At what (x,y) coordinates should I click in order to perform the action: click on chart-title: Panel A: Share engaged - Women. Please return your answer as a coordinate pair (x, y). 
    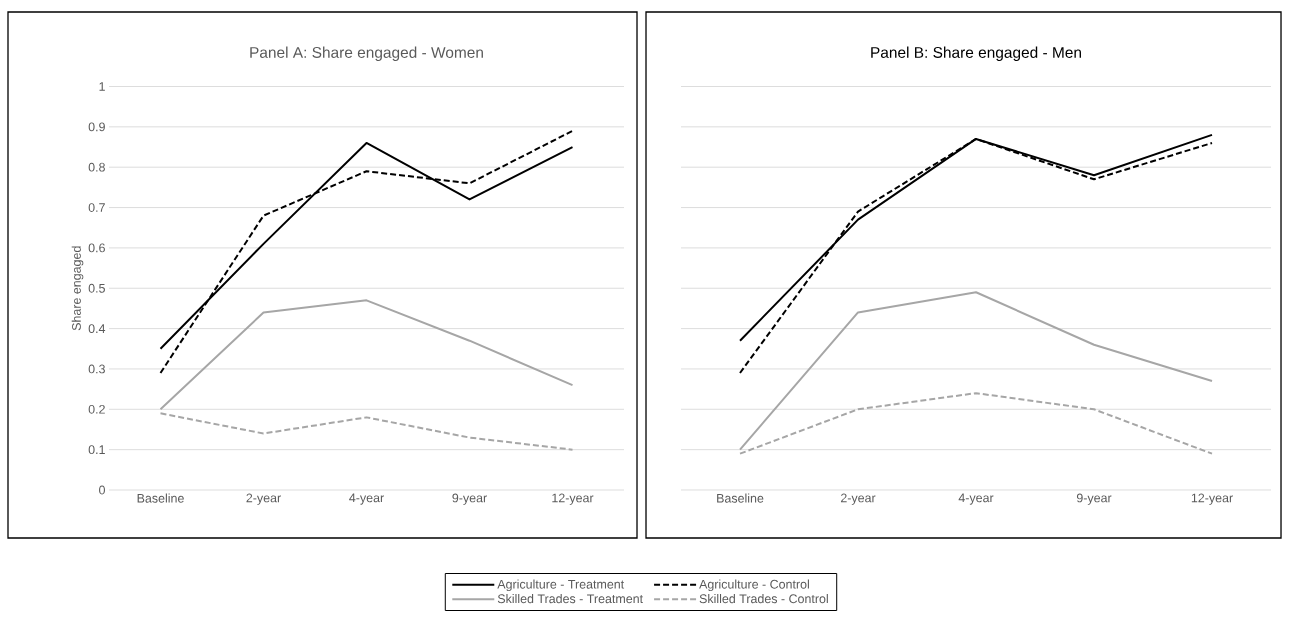
    Looking at the image, I should click on (366, 53).